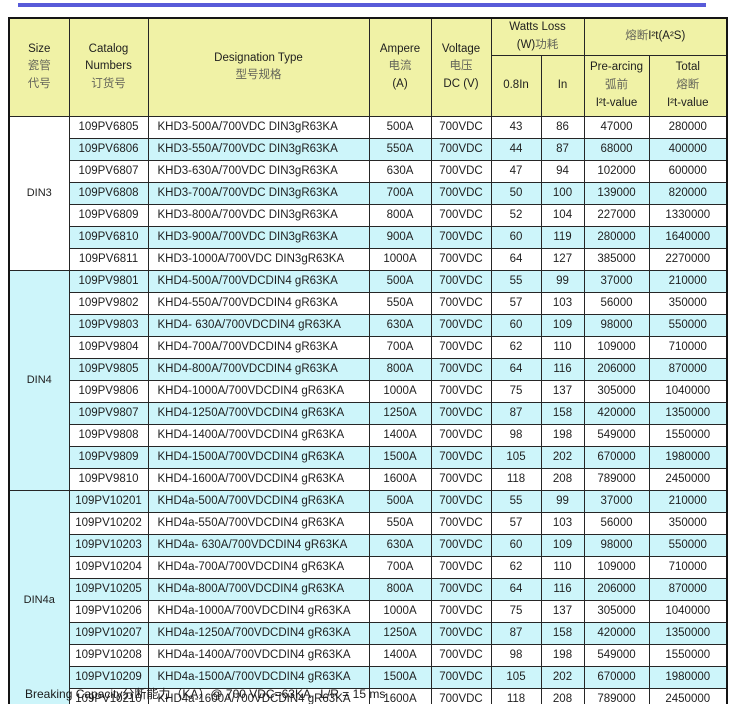 Image resolution: width=741 pixels, height=704 pixels. I want to click on group-size-cell: DIN3, so click(39, 193).